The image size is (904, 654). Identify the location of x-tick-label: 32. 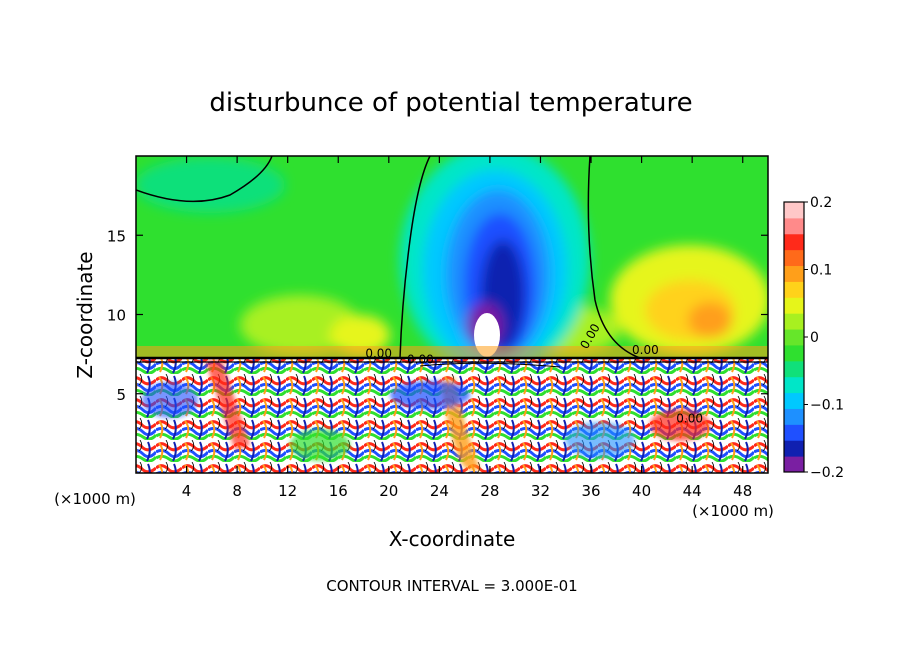
(540, 491).